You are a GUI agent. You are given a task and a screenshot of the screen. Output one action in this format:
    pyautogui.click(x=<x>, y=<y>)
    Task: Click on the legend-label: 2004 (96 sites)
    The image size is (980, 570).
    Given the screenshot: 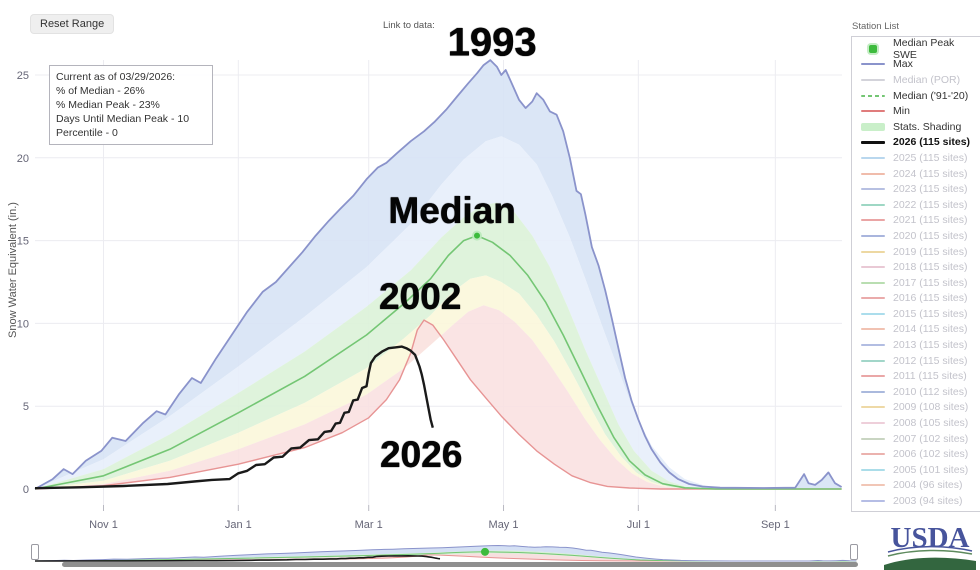 What is the action you would take?
    pyautogui.click(x=928, y=485)
    